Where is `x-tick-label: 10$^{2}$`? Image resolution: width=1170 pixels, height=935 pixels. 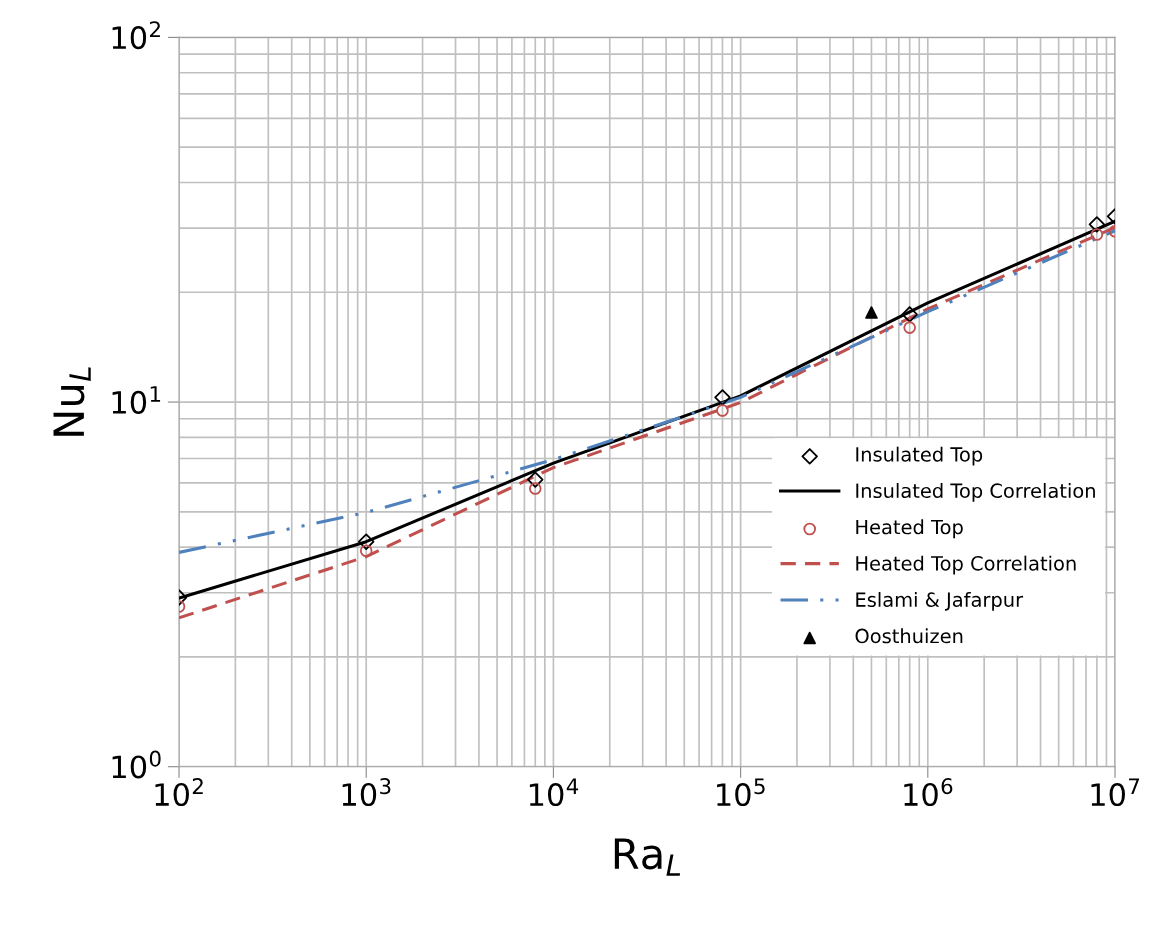
x-tick-label: 10$^{2}$ is located at coordinates (179, 792).